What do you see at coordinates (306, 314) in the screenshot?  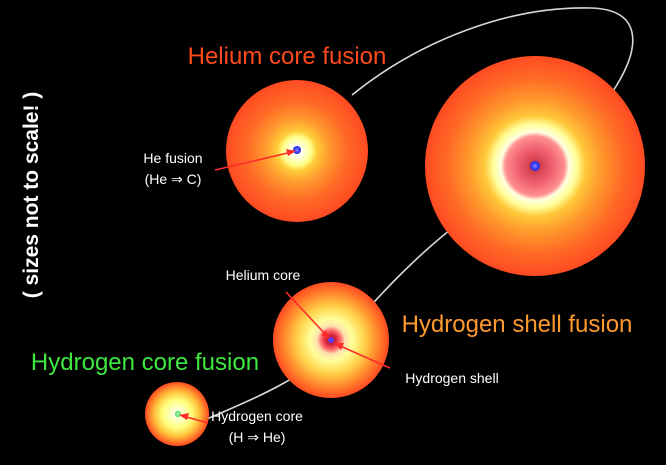 I see `helium-core-pointer` at bounding box center [306, 314].